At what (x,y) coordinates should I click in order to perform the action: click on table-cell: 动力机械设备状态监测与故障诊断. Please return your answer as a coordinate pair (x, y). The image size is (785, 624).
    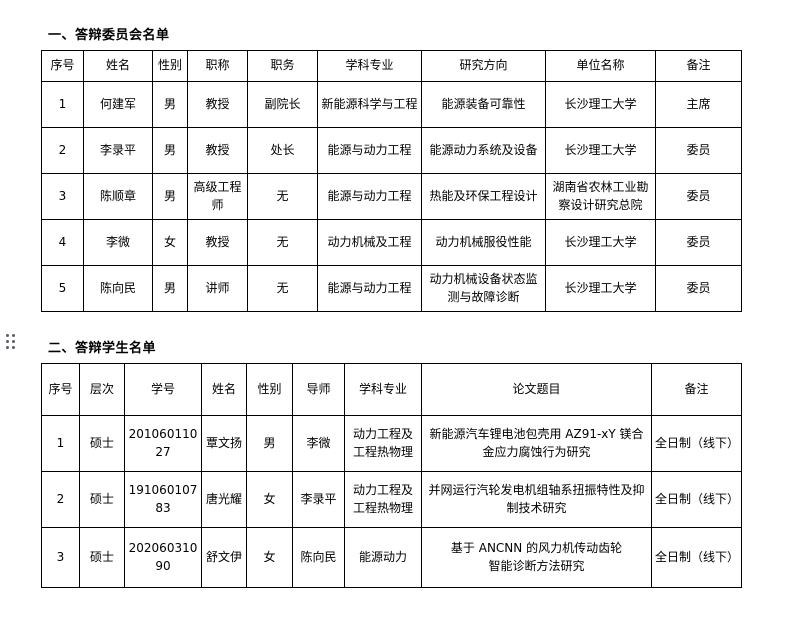
    Looking at the image, I should click on (483, 288).